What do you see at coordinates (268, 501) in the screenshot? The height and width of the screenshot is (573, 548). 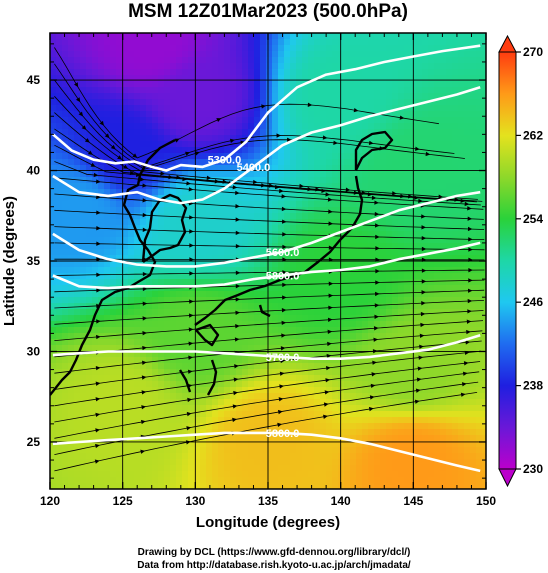 I see `x-tick-label: 135` at bounding box center [268, 501].